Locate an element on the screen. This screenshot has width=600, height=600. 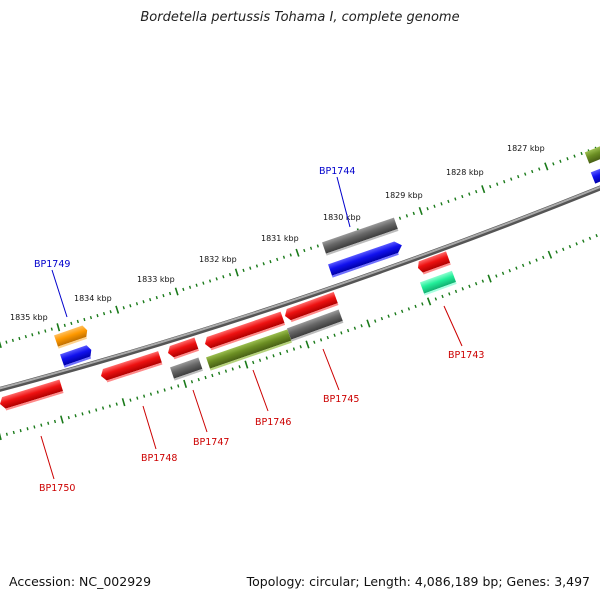
gene-bp1743-red is located at coordinates (433, 263).